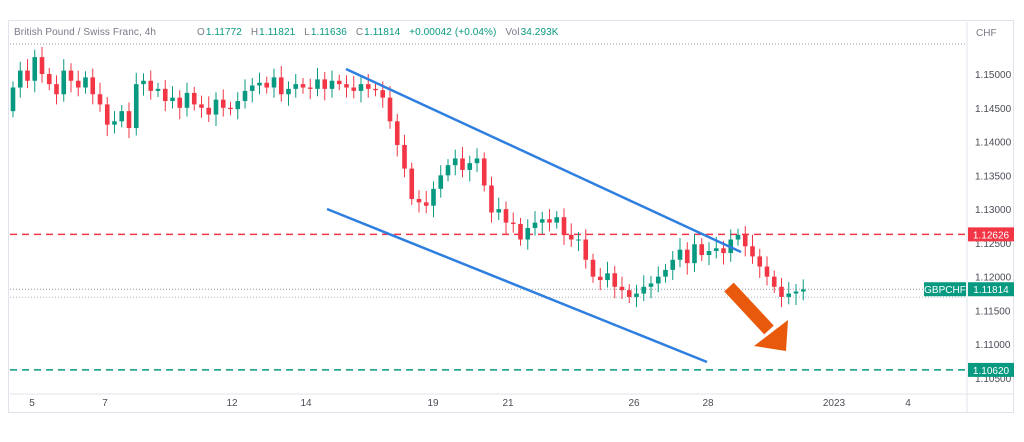 The height and width of the screenshot is (442, 1024). Describe the element at coordinates (223, 32) in the screenshot. I see `open-value: 1.11772` at that location.